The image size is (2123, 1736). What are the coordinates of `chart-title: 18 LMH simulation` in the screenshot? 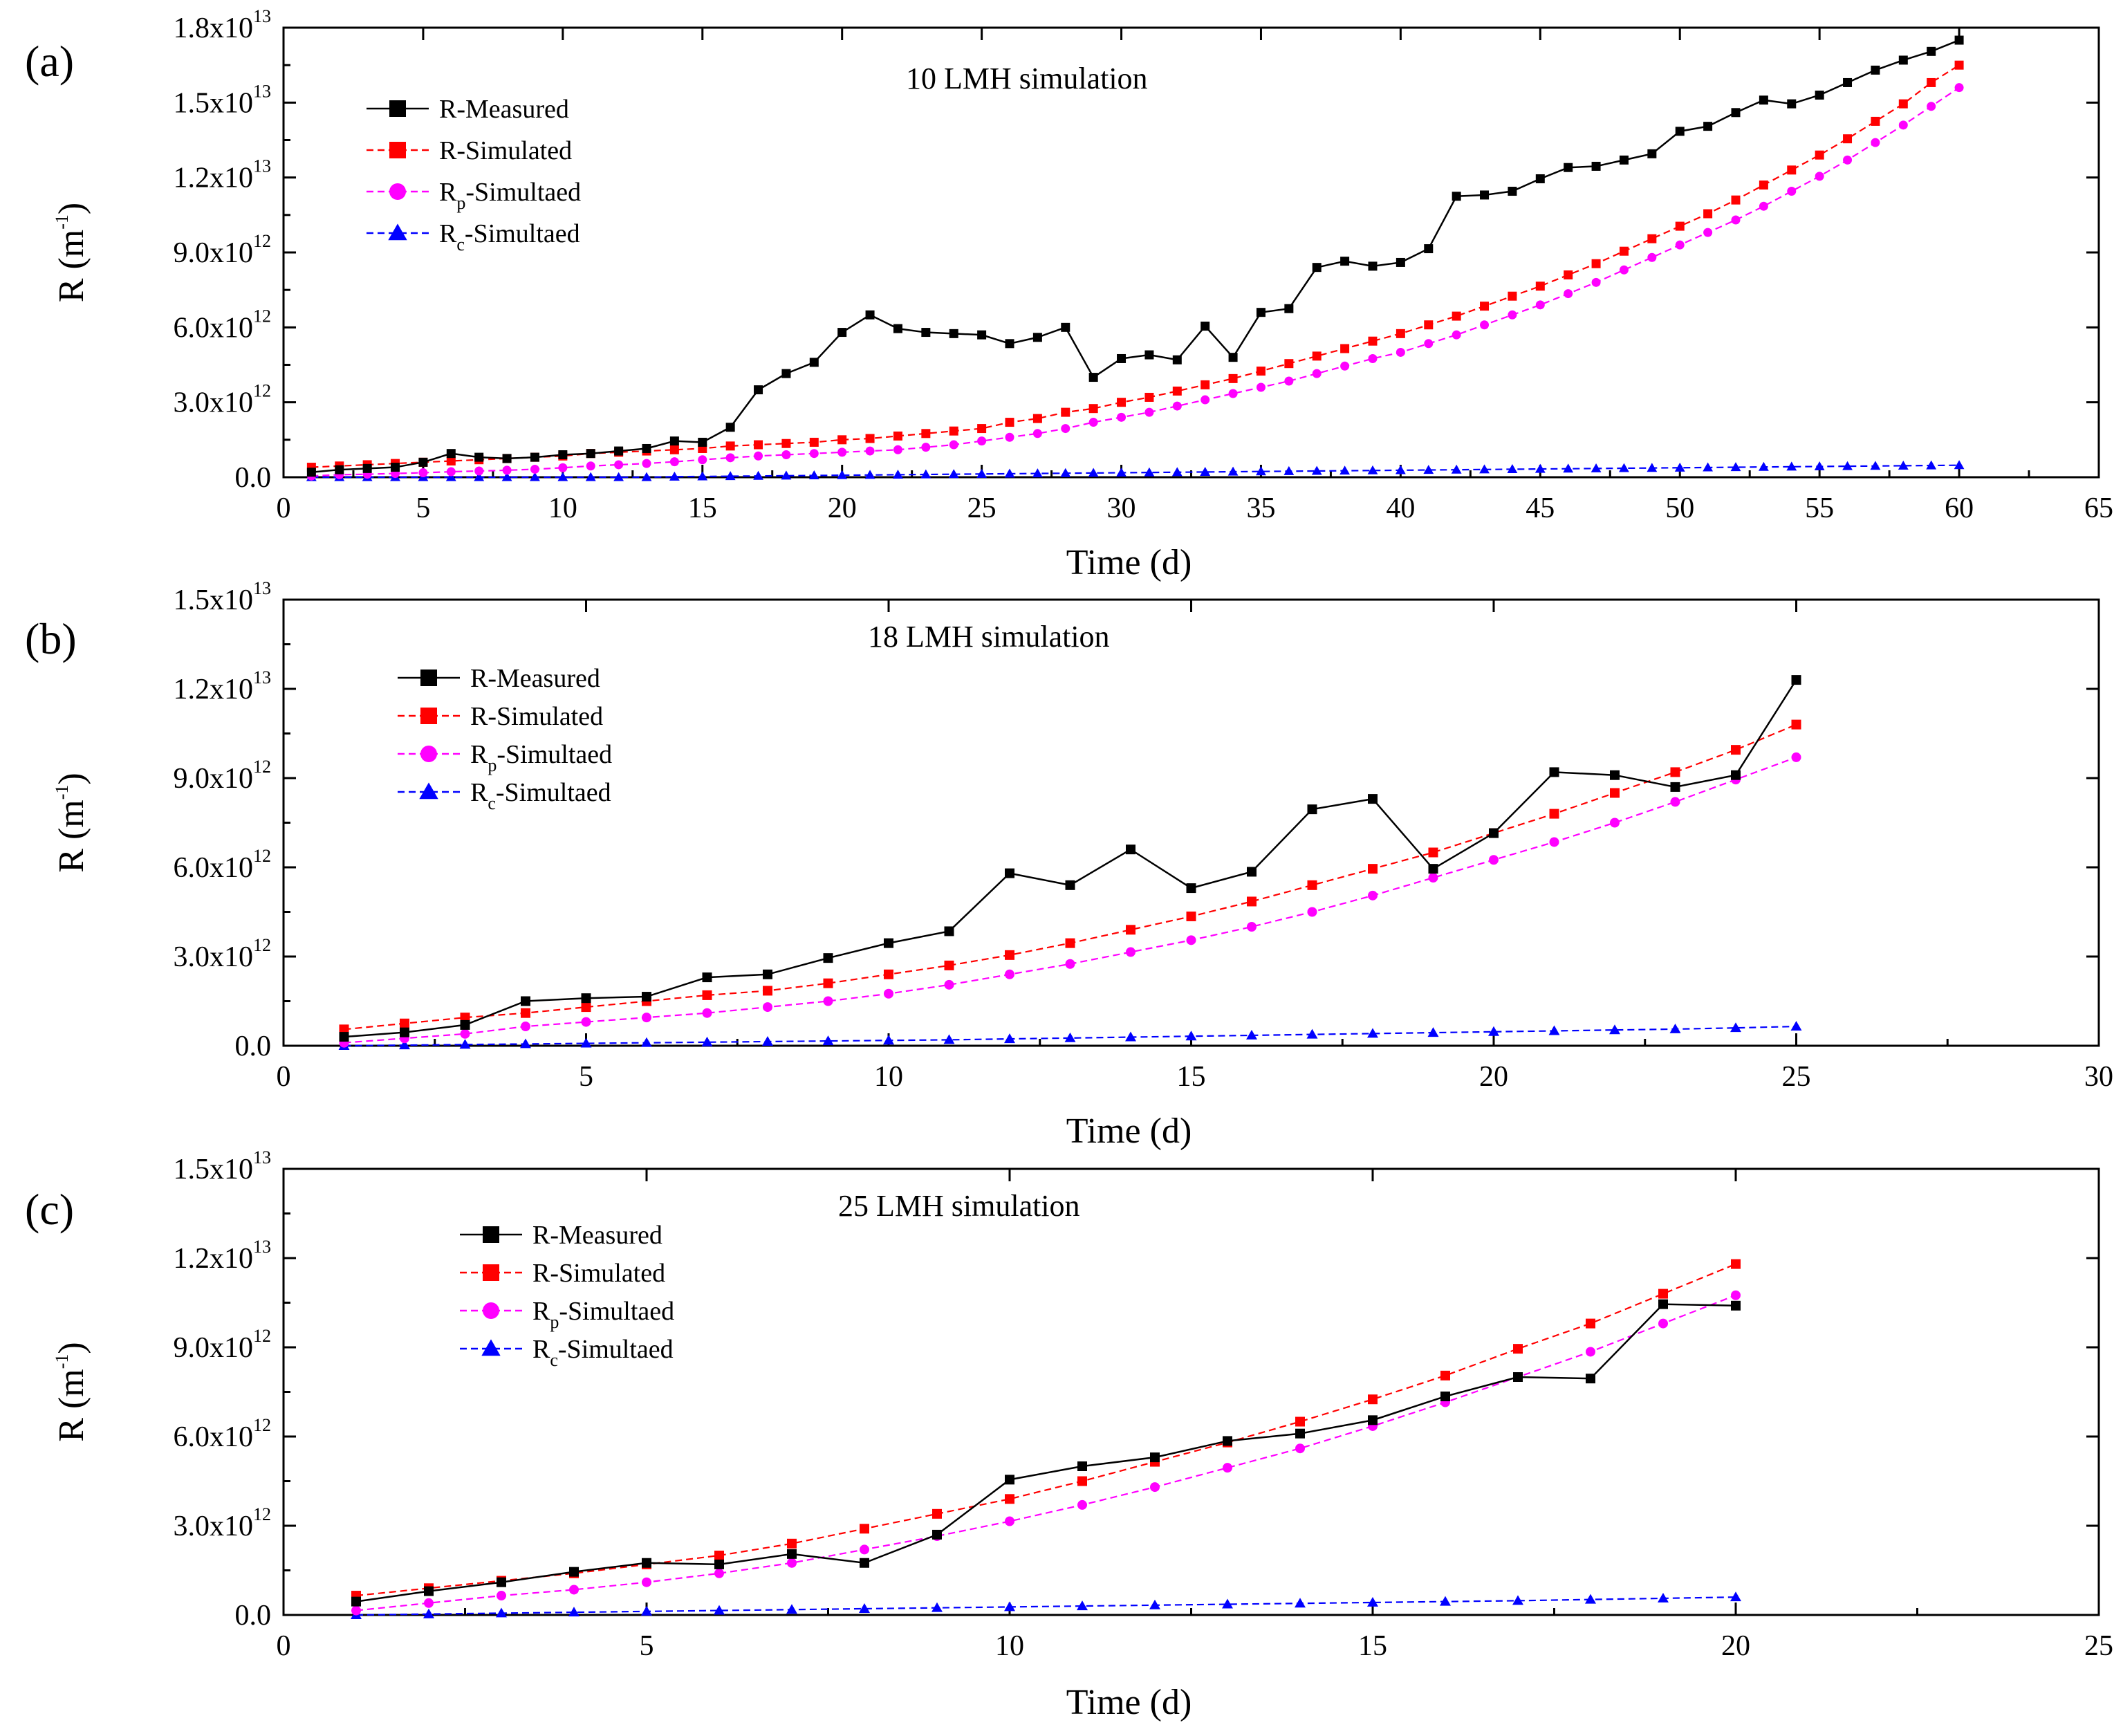 It's located at (989, 637).